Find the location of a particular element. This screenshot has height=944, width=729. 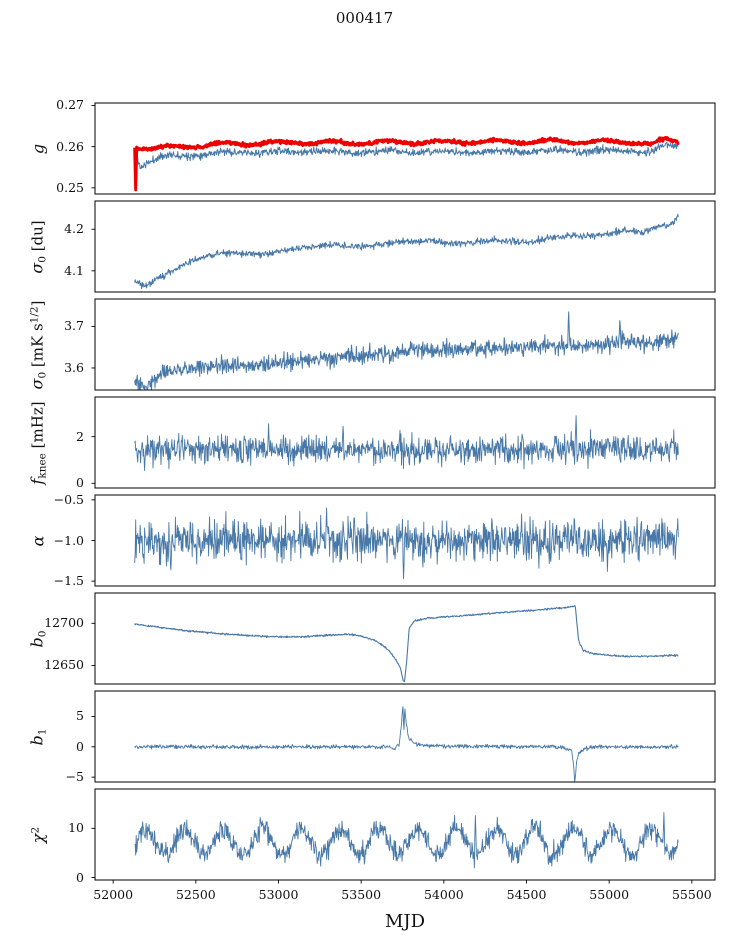

y-axis-label-chi2: χ2 is located at coordinates (38, 834).